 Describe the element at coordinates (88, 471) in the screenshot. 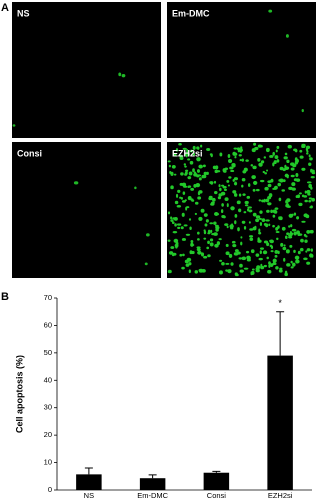

I see `error-bar` at that location.